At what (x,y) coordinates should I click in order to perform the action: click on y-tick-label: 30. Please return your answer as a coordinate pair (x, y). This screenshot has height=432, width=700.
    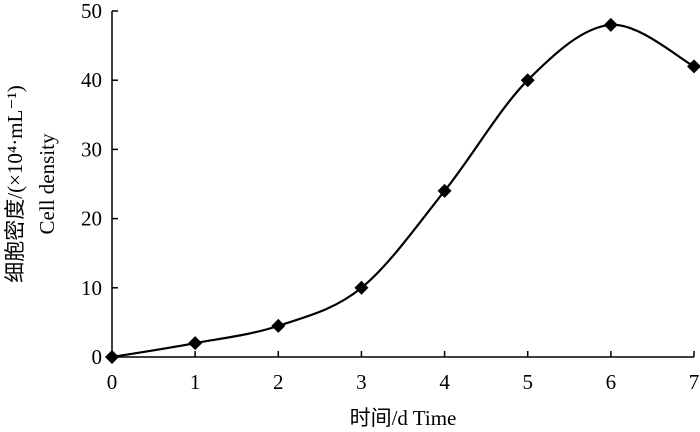
    Looking at the image, I should click on (91, 149).